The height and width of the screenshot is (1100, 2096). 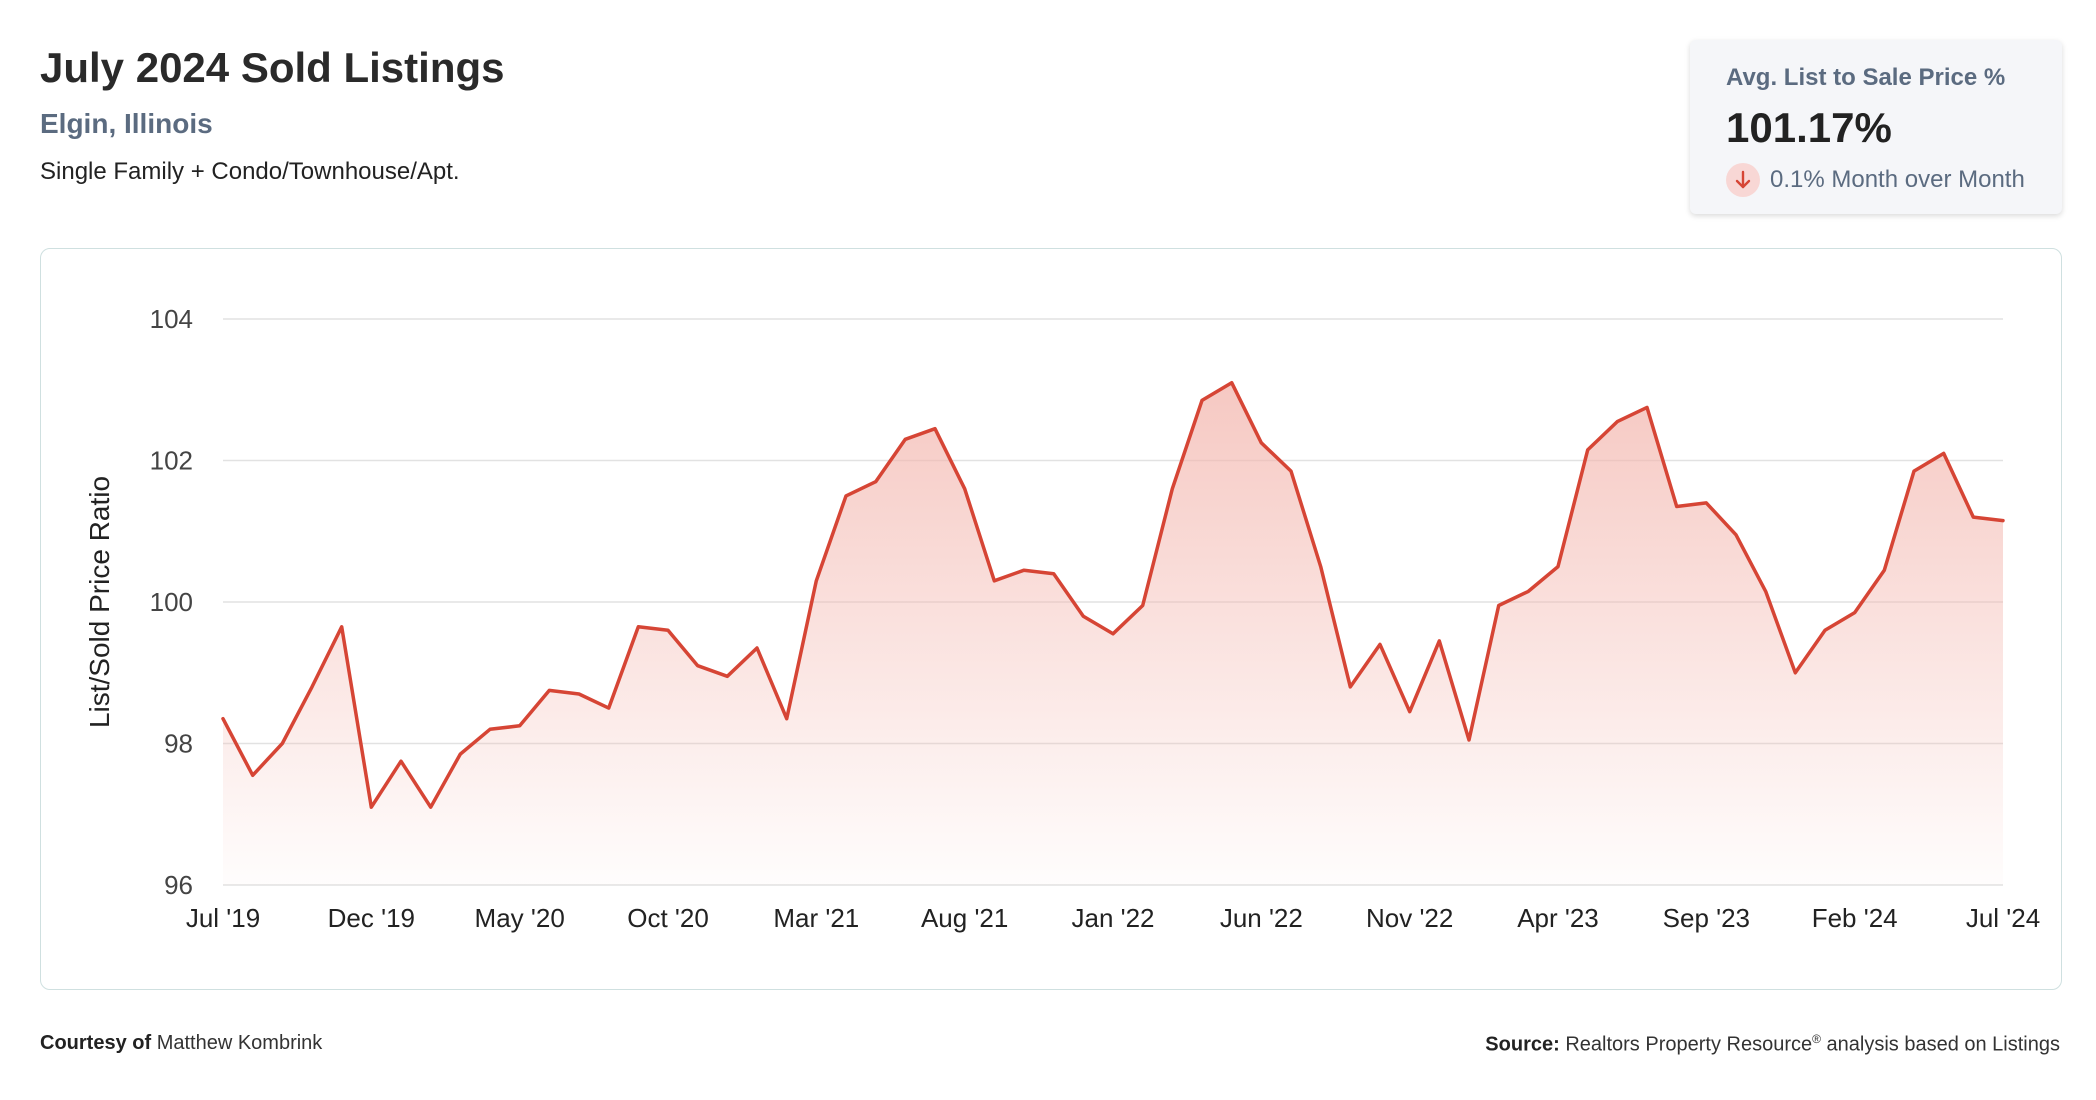 I want to click on x-tick-label: Mar '21, so click(x=816, y=918).